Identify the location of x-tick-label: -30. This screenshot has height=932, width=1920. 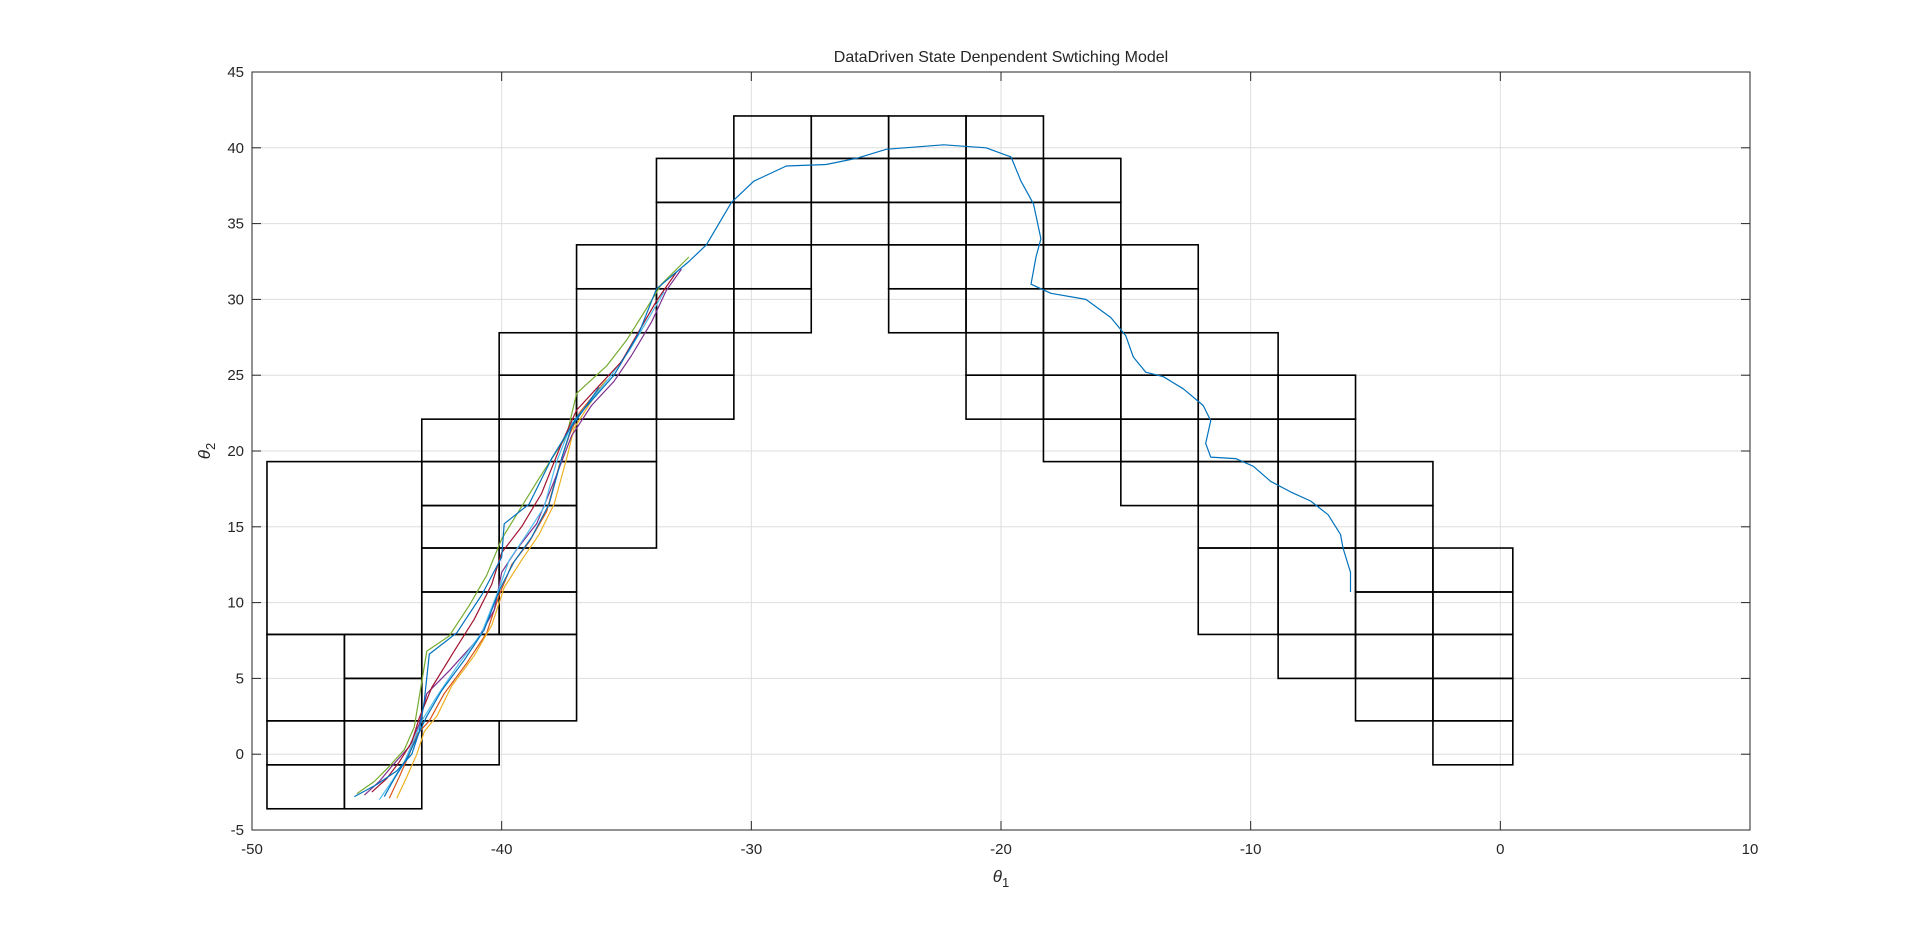
(751, 849).